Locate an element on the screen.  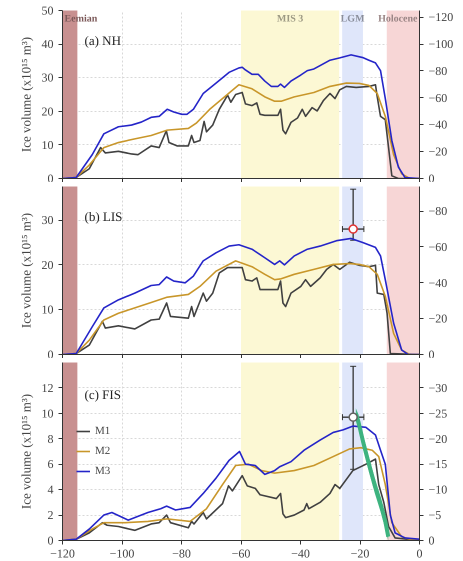
x-tick-label: −20 is located at coordinates (360, 553).